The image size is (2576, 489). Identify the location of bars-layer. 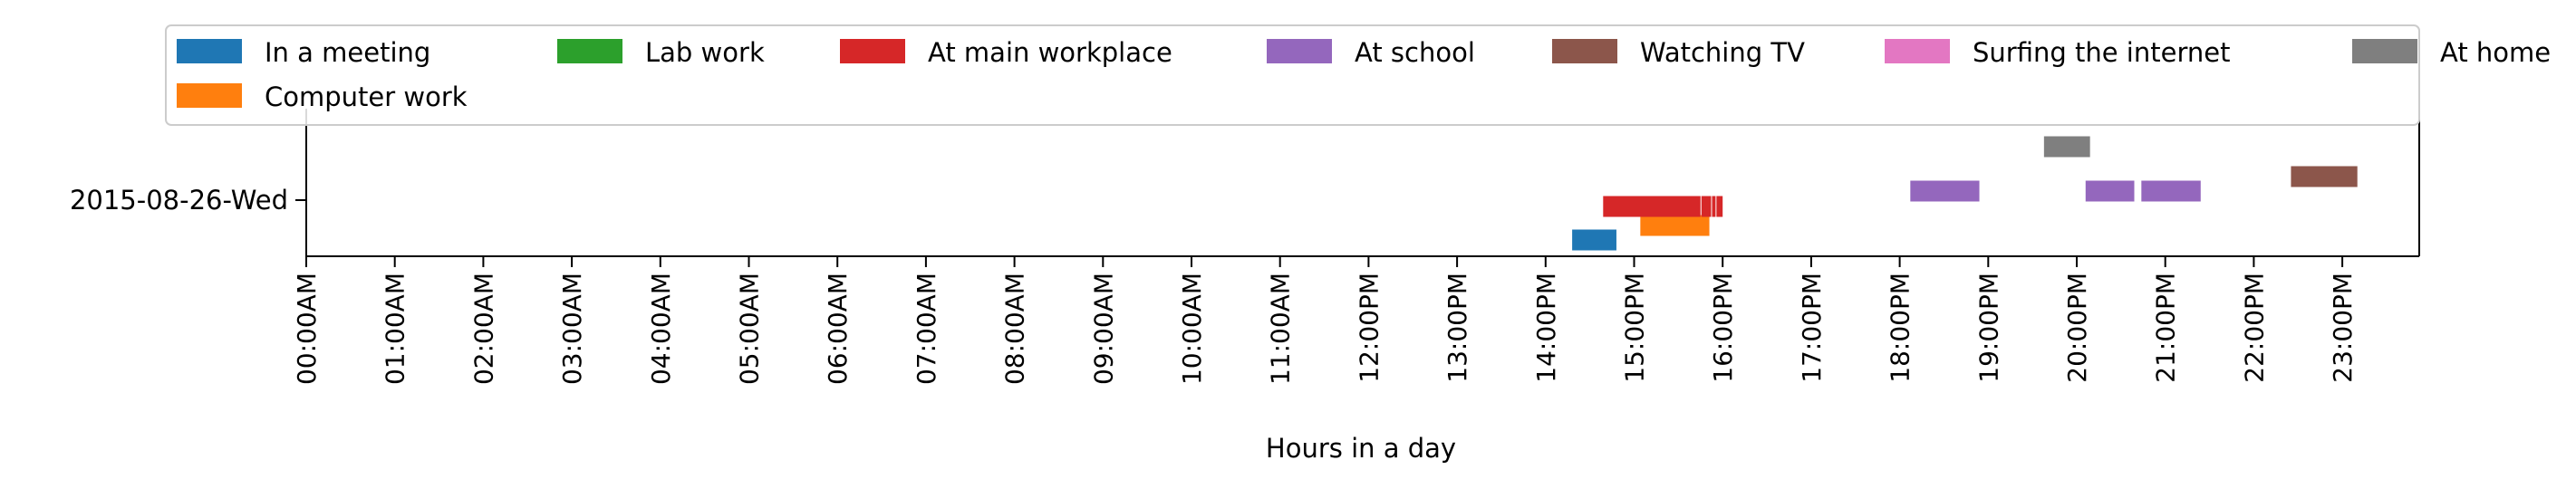
(1965, 194).